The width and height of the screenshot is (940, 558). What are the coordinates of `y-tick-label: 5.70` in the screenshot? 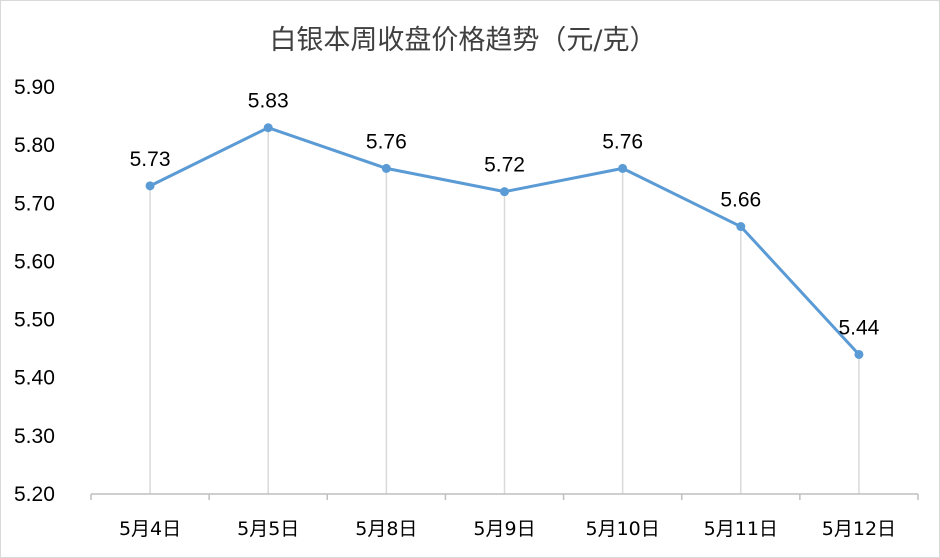 It's located at (34, 203).